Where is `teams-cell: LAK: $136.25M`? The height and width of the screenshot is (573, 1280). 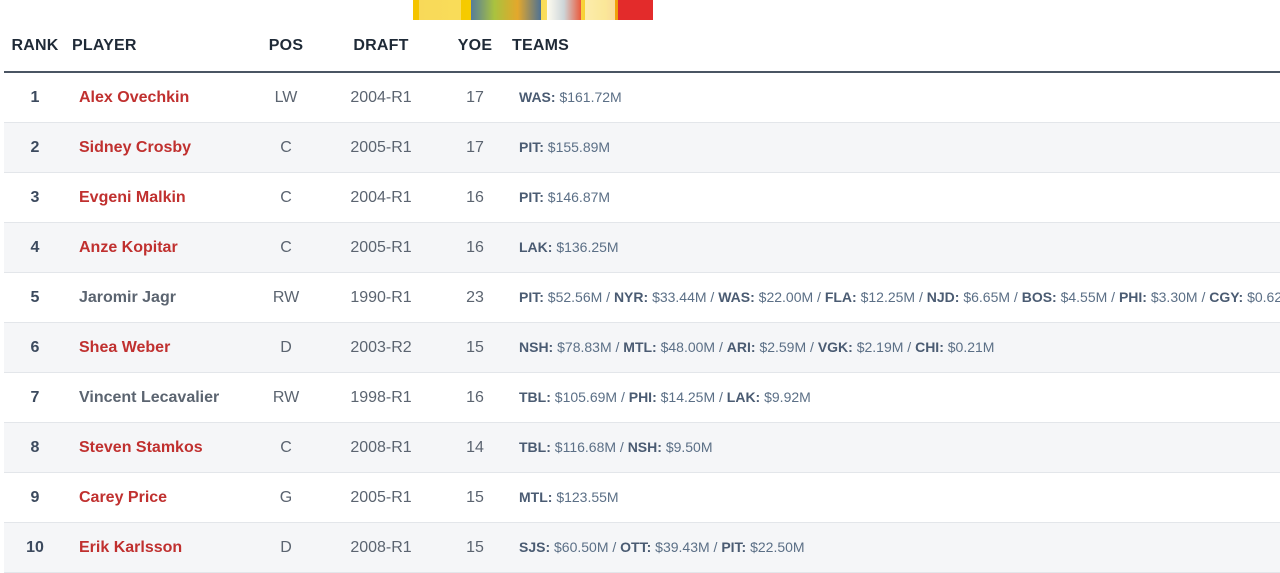
teams-cell: LAK: $136.25M is located at coordinates (899, 247).